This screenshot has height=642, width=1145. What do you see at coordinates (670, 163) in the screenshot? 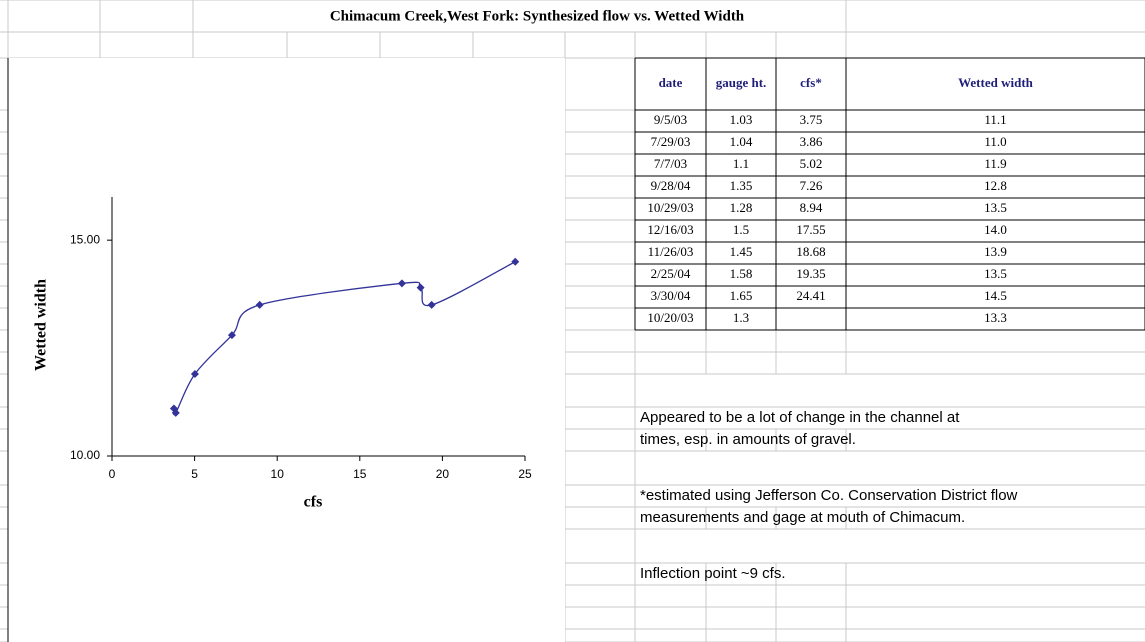
I see `table-cell: 7/7/03` at bounding box center [670, 163].